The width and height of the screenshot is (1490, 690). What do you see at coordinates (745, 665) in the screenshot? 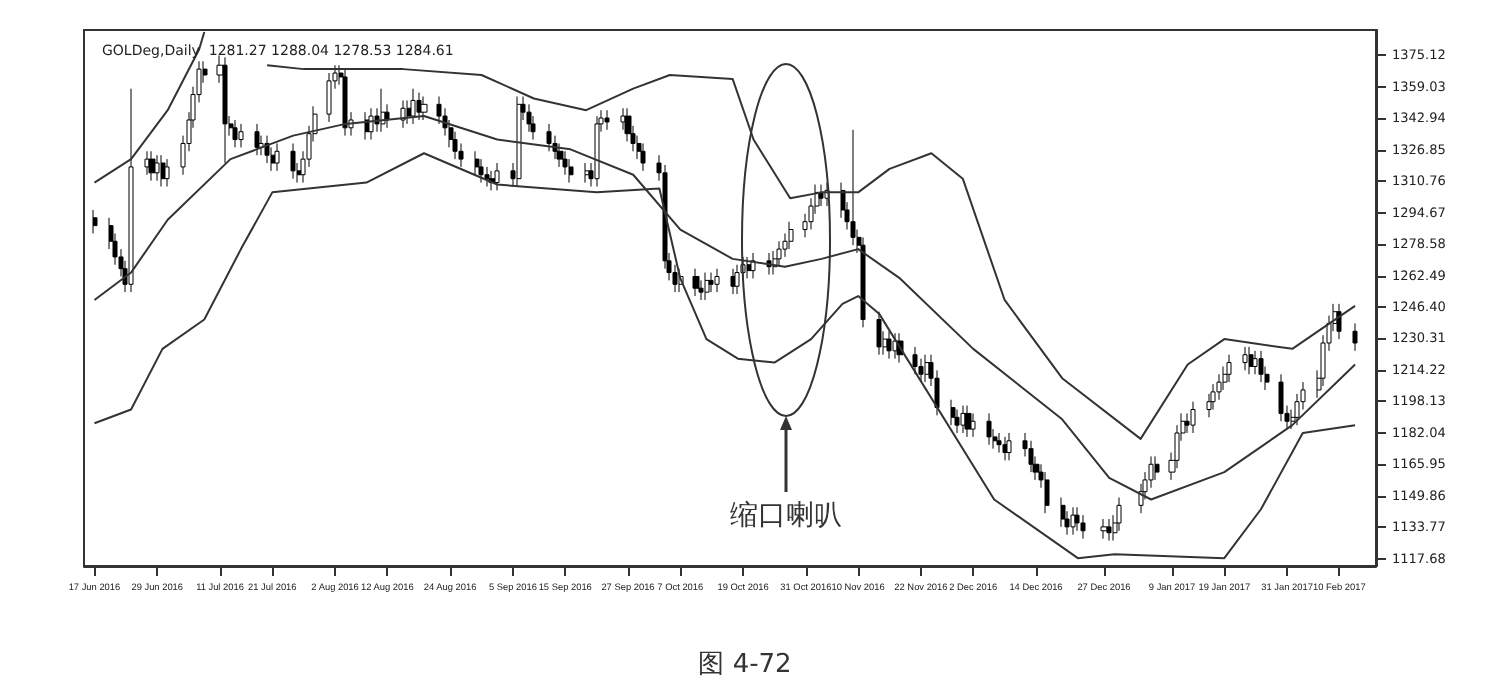
I see `caption: 图 4-72` at bounding box center [745, 665].